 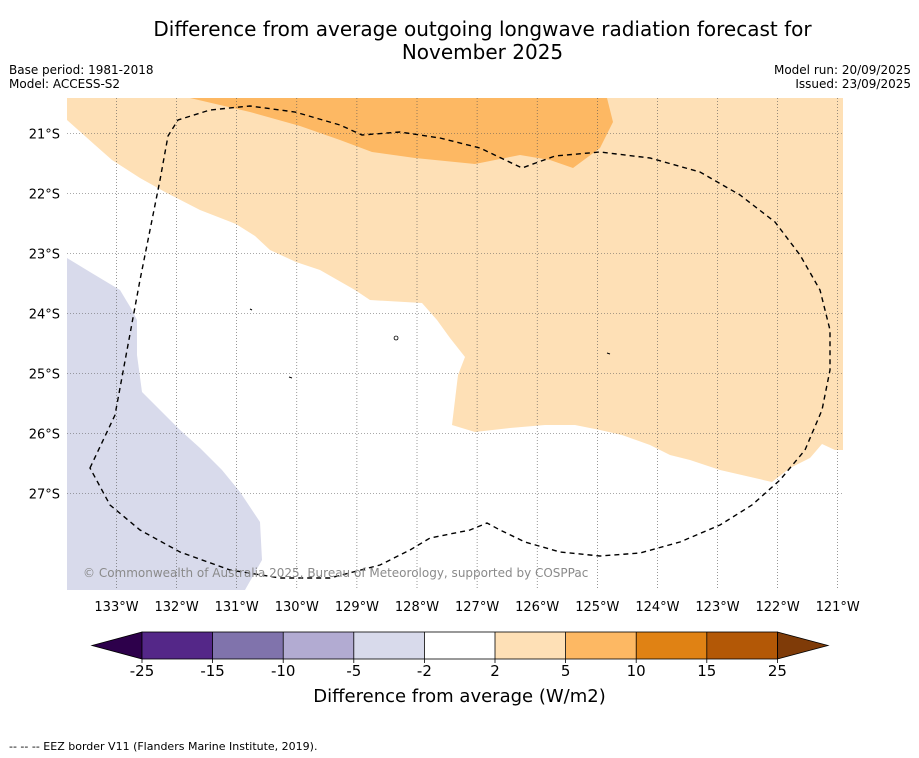 What do you see at coordinates (164, 424) in the screenshot?
I see `anomaly-region-m5-m2` at bounding box center [164, 424].